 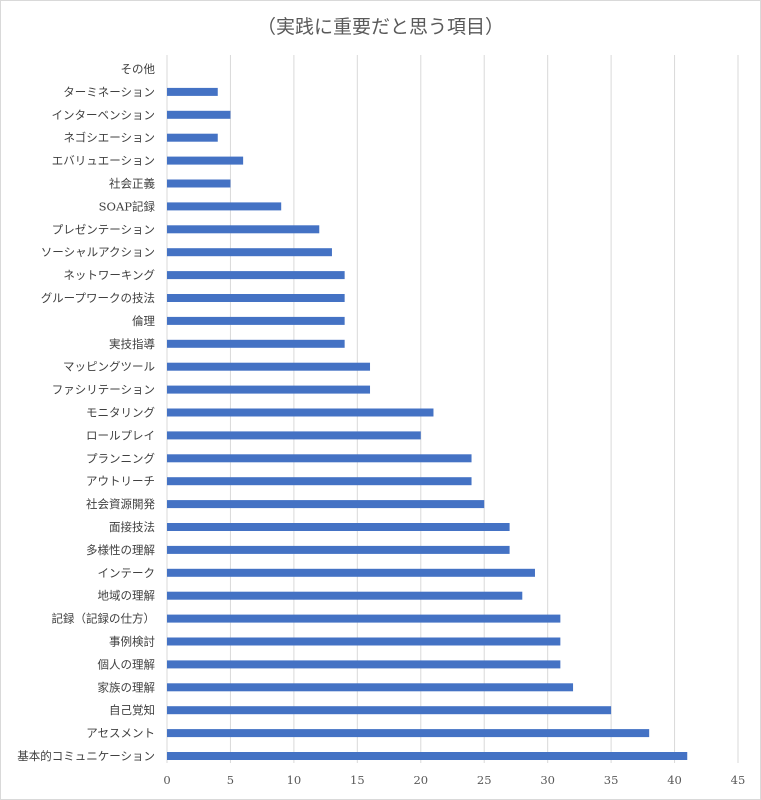 I want to click on x-tick-label: 20, so click(x=420, y=780).